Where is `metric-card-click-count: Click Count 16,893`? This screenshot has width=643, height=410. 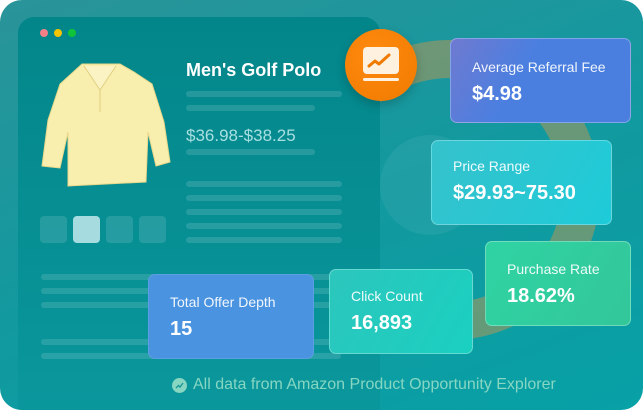
metric-card-click-count: Click Count 16,893 is located at coordinates (401, 311).